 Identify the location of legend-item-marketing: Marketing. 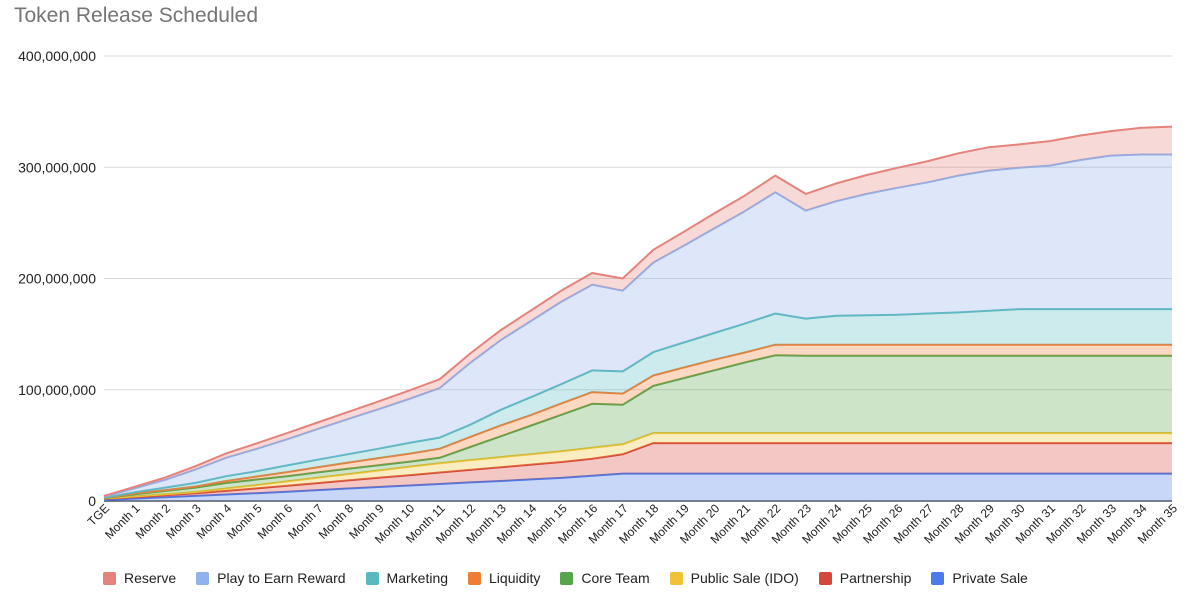
(407, 578).